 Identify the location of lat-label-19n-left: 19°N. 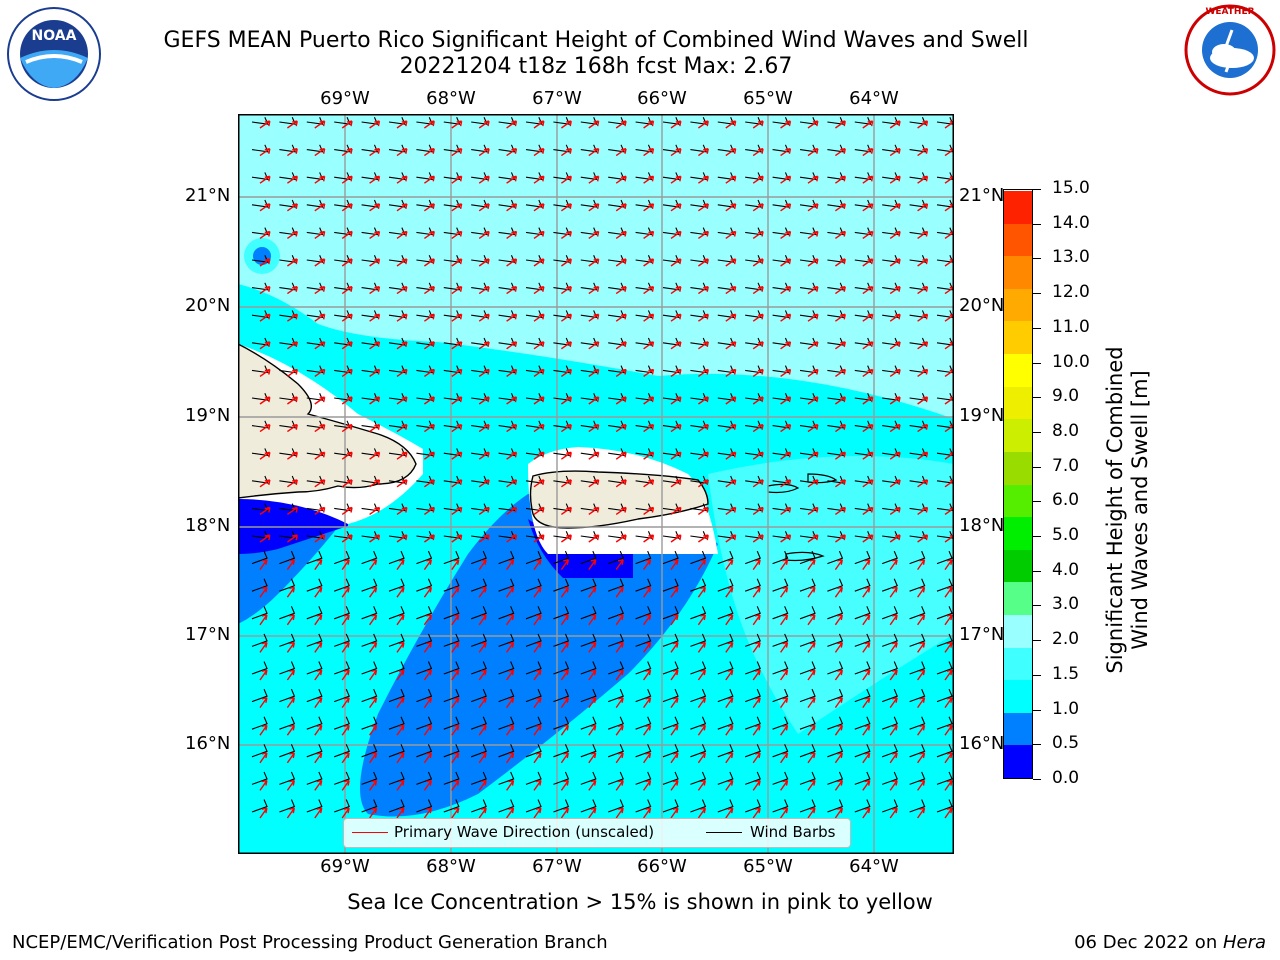
(208, 415).